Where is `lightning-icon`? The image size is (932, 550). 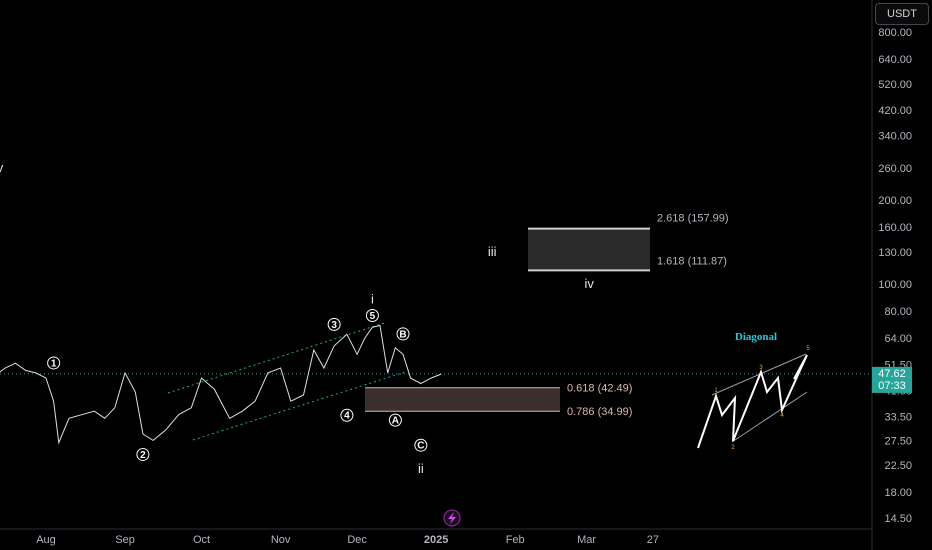 lightning-icon is located at coordinates (452, 518).